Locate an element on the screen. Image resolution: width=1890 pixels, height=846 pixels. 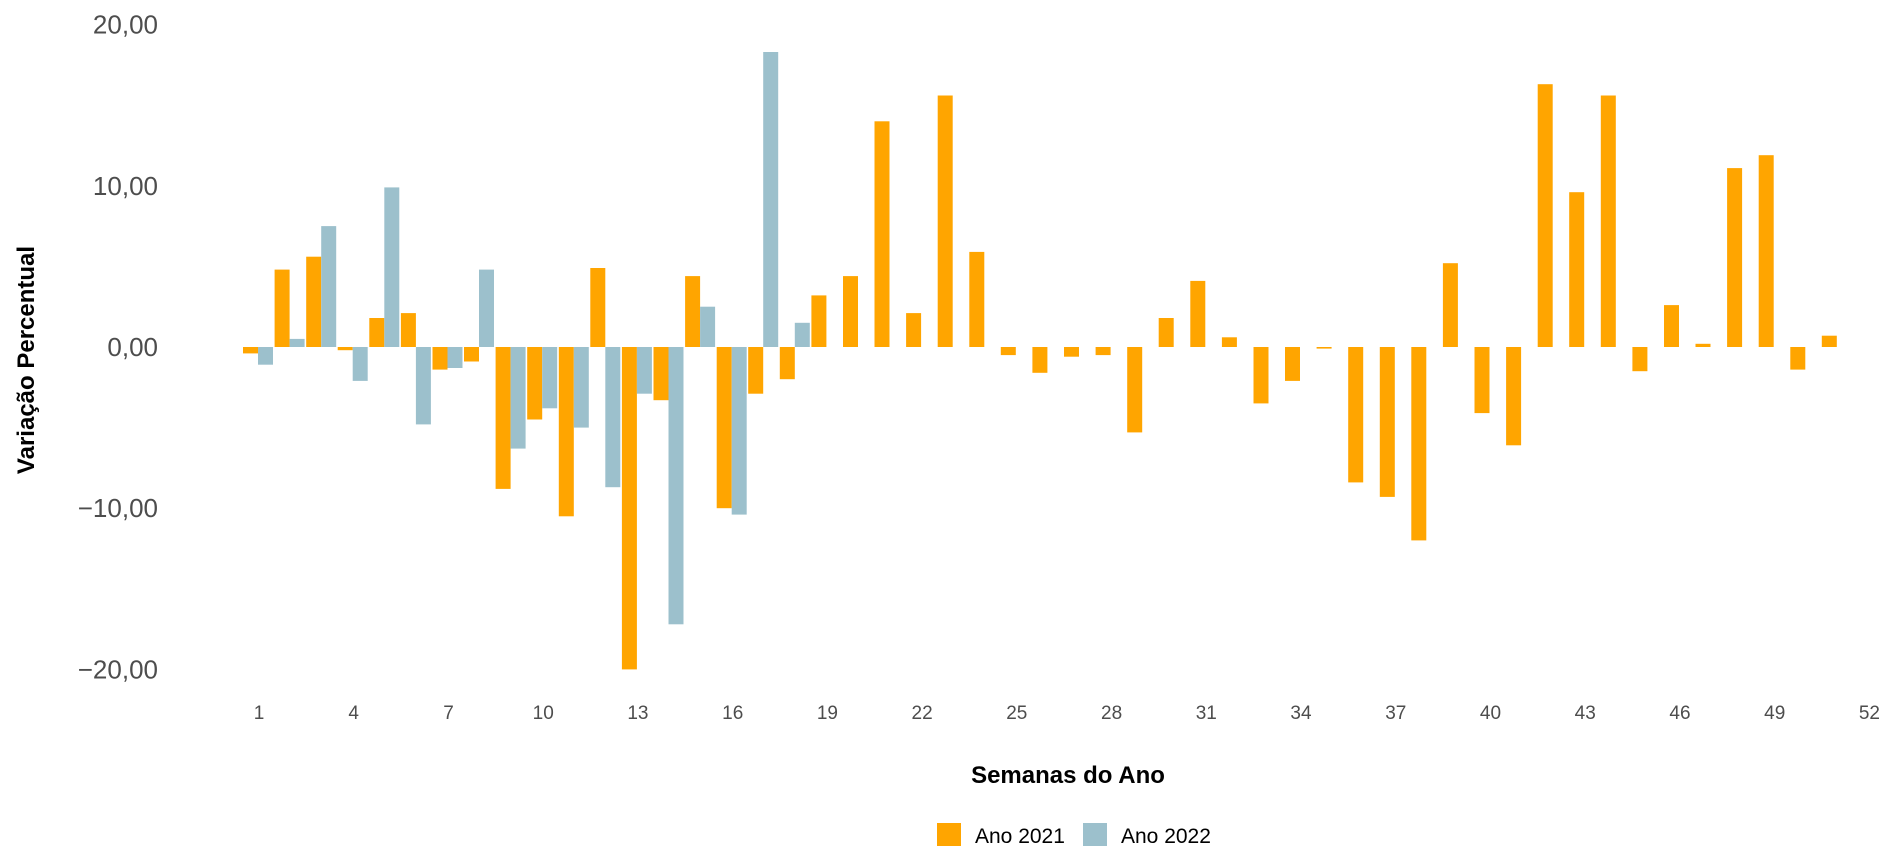
x-tick-label: 10 is located at coordinates (543, 713).